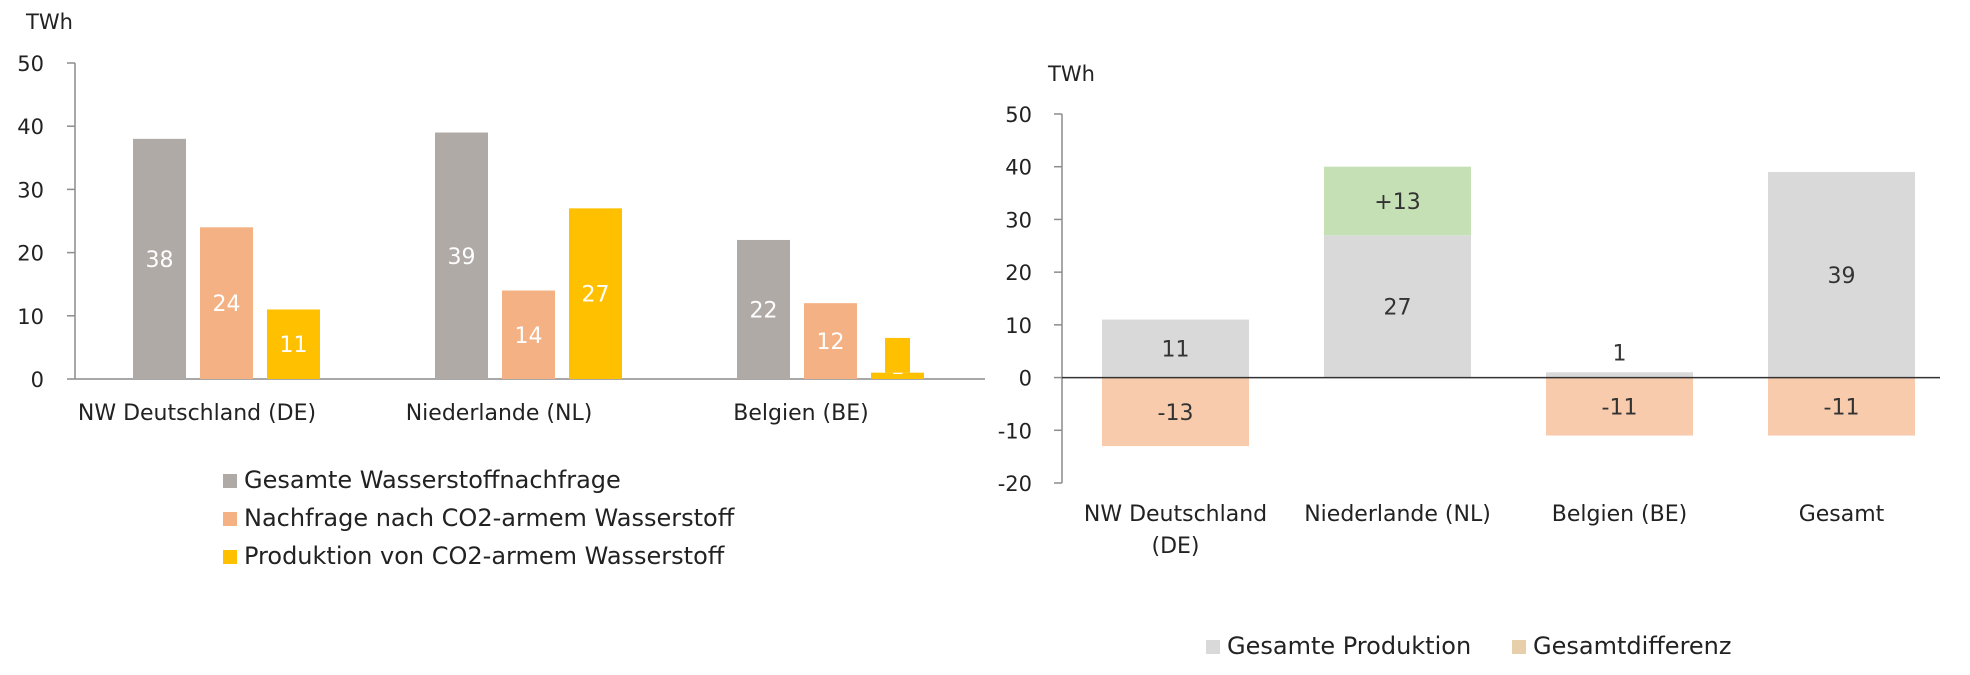 The height and width of the screenshot is (675, 1970). I want to click on data-label: 24, so click(227, 304).